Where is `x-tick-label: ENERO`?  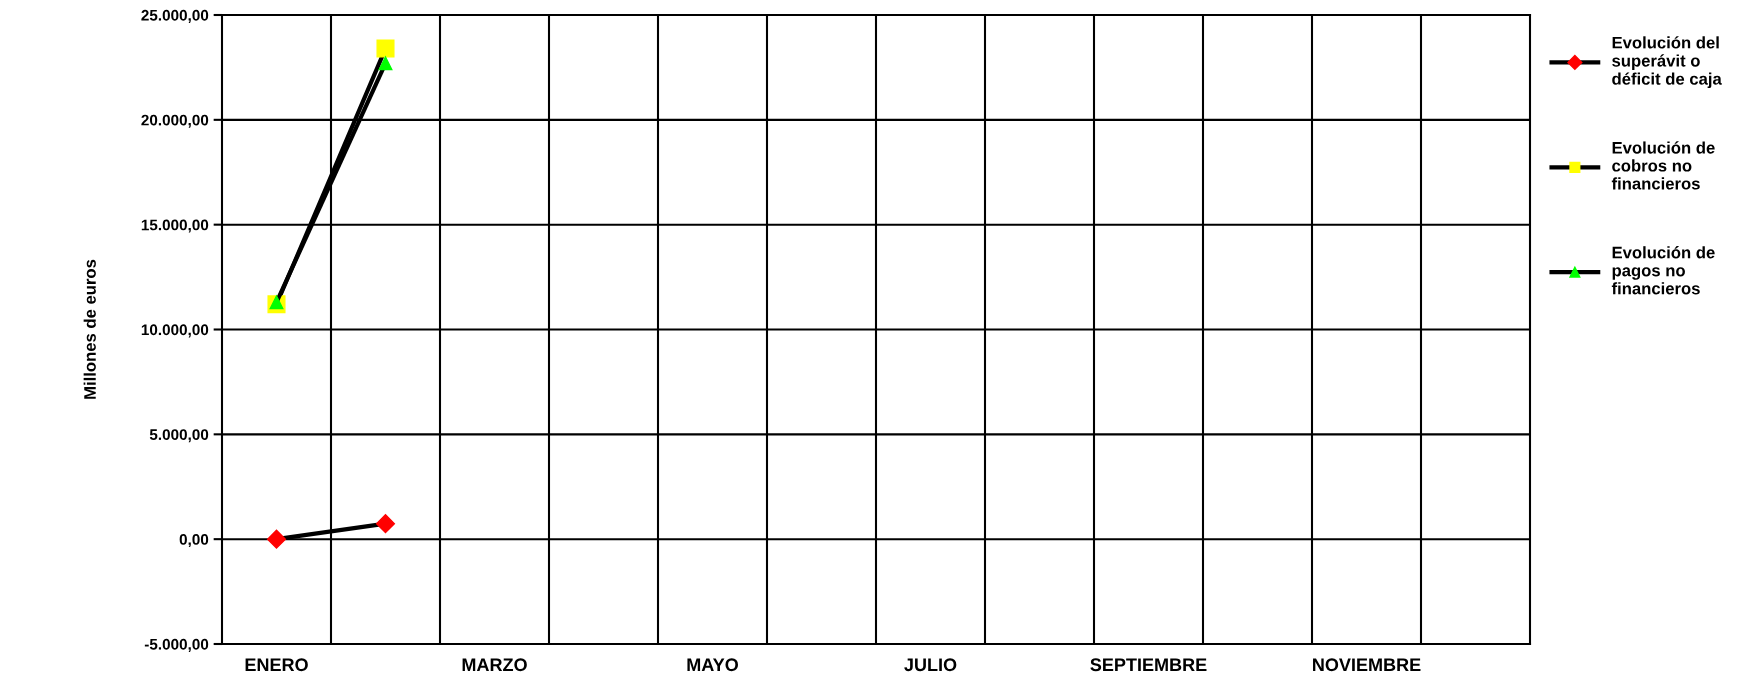
x-tick-label: ENERO is located at coordinates (276, 665).